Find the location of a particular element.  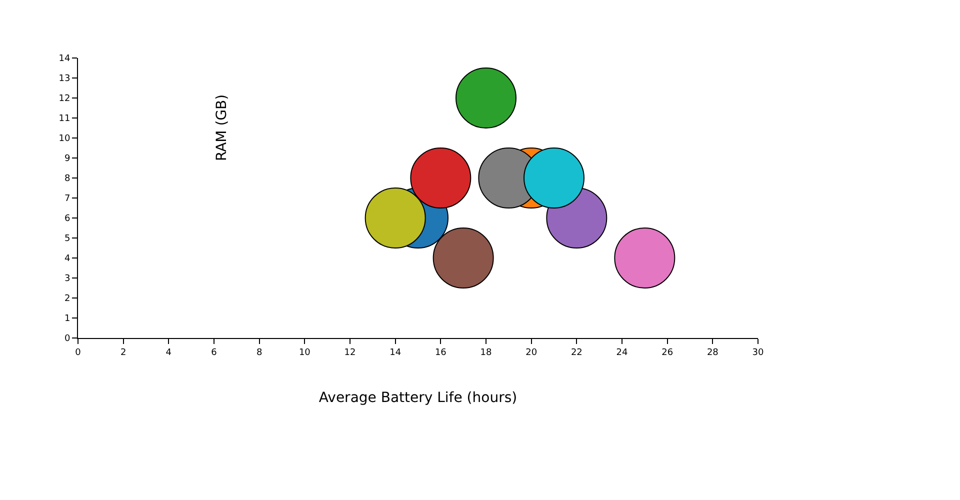

x-tick-label: 8 is located at coordinates (259, 353).